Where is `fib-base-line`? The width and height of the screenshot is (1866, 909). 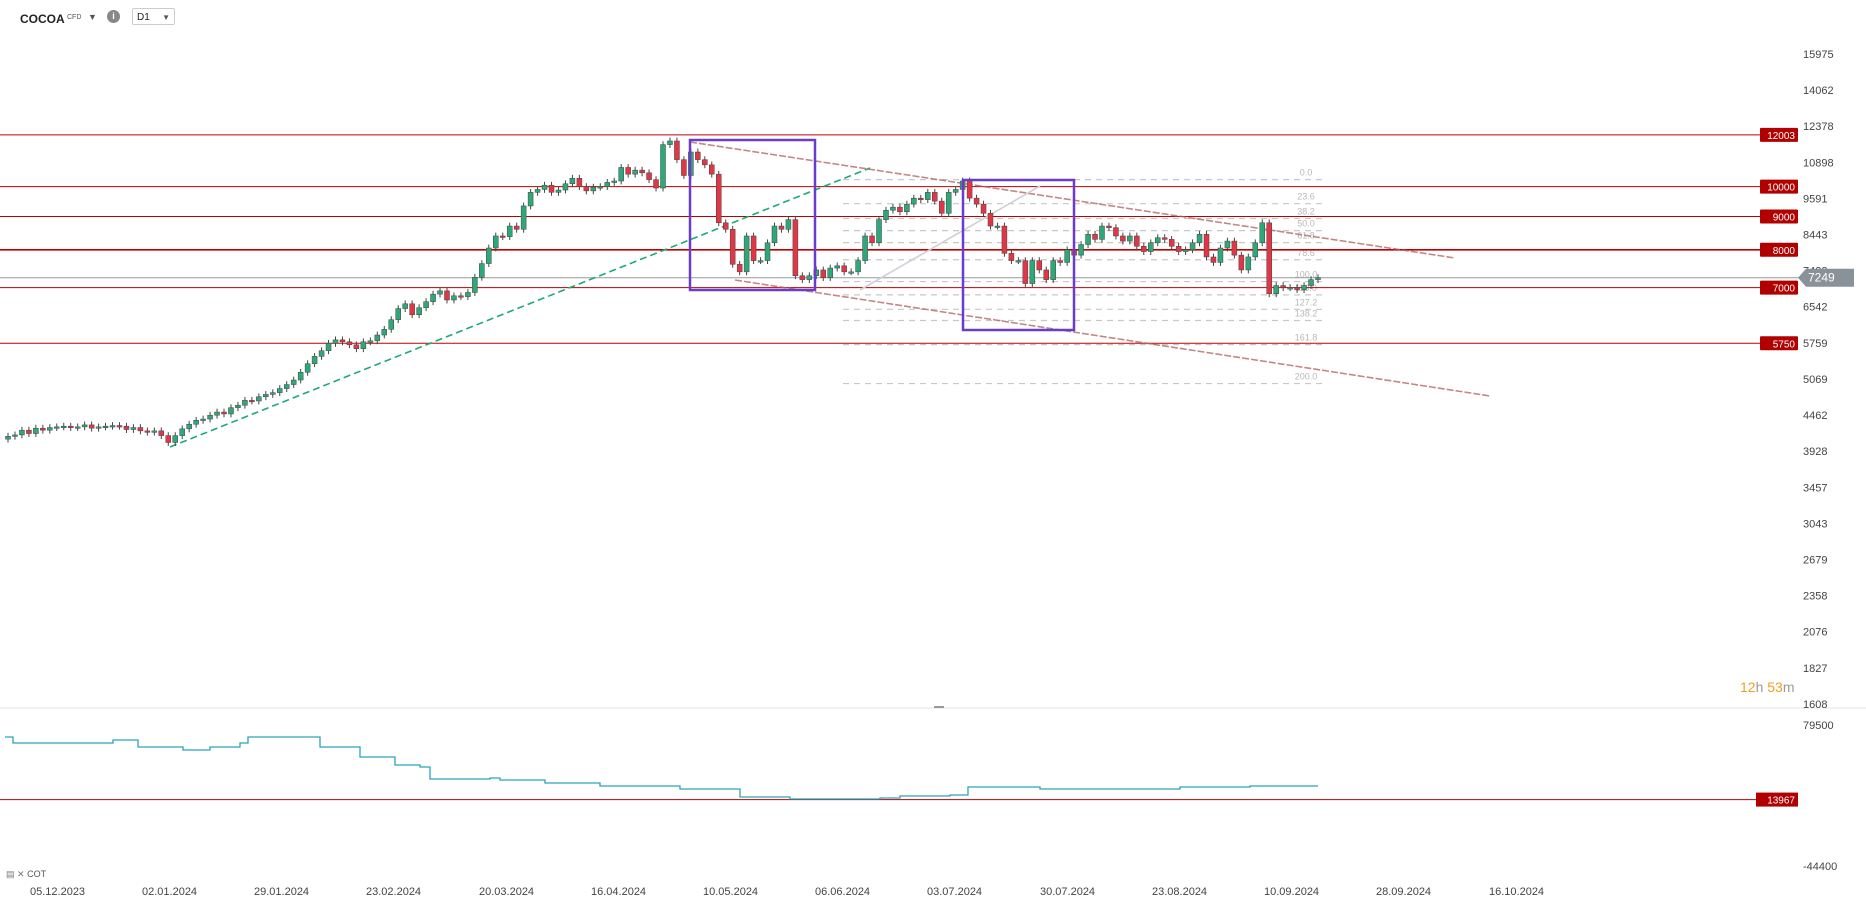
fib-base-line is located at coordinates (950, 238).